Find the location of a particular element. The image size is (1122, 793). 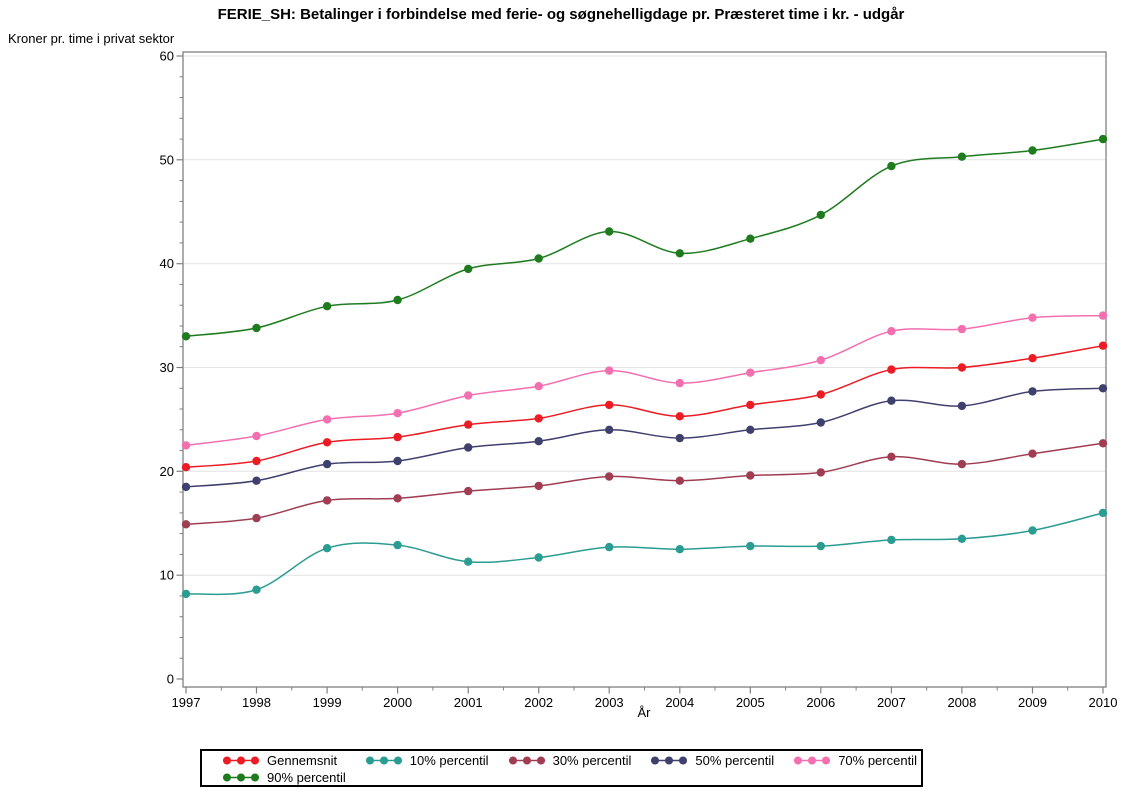

y-tick-label: 40 is located at coordinates (167, 263).